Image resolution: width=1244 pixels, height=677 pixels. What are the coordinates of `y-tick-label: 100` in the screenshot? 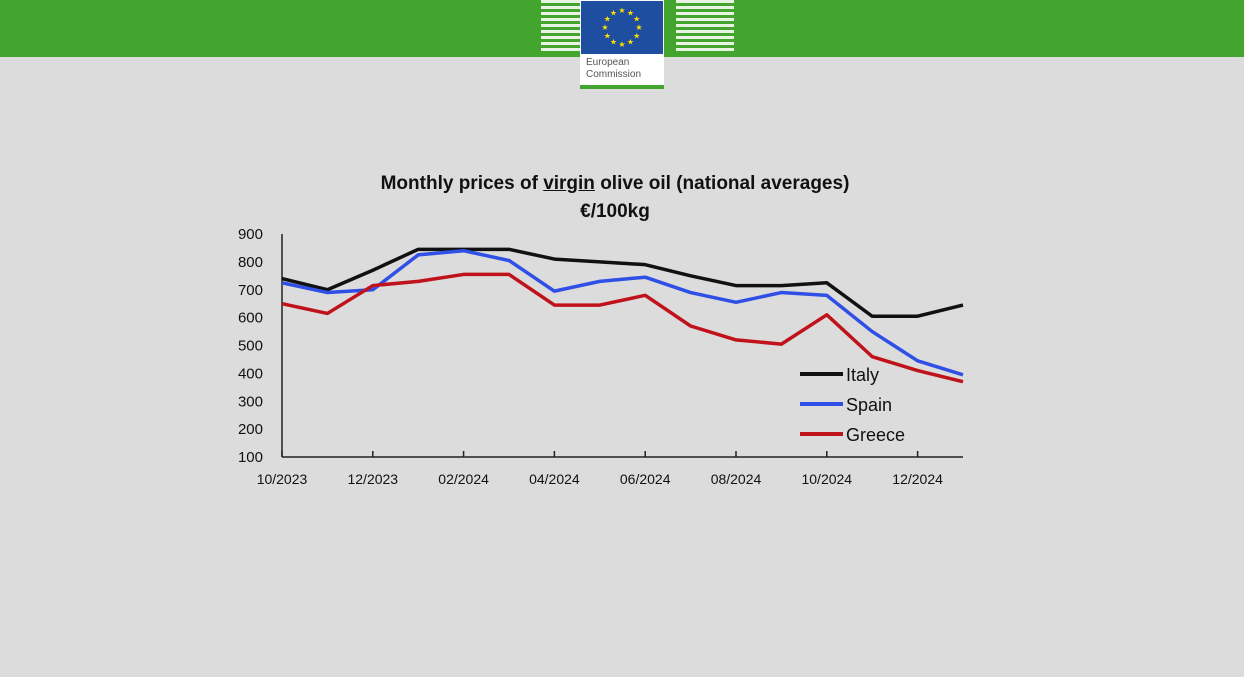 It's located at (250, 457).